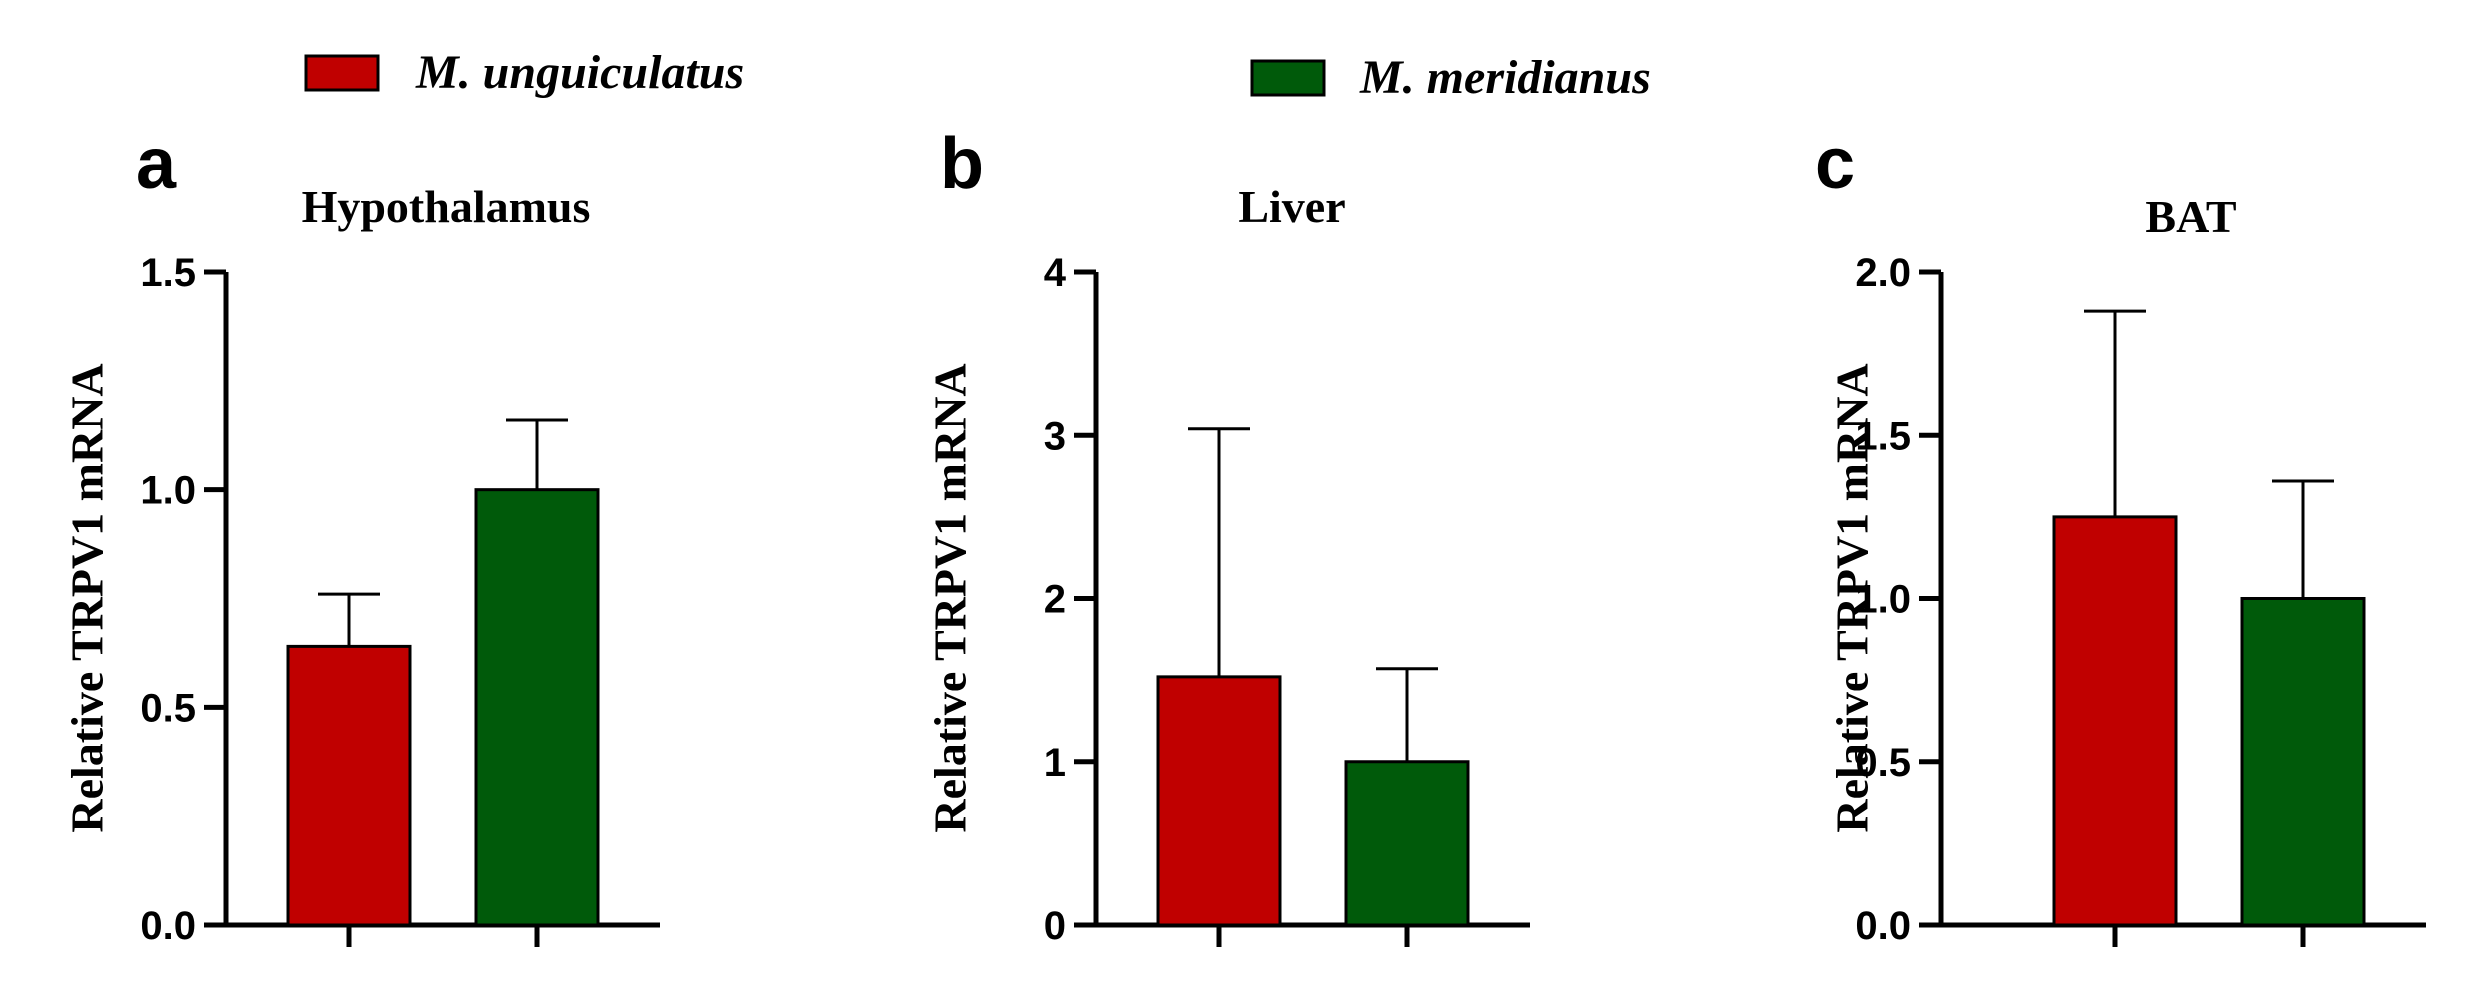 The height and width of the screenshot is (1007, 2469). I want to click on panel-title: BAT, so click(2190, 216).